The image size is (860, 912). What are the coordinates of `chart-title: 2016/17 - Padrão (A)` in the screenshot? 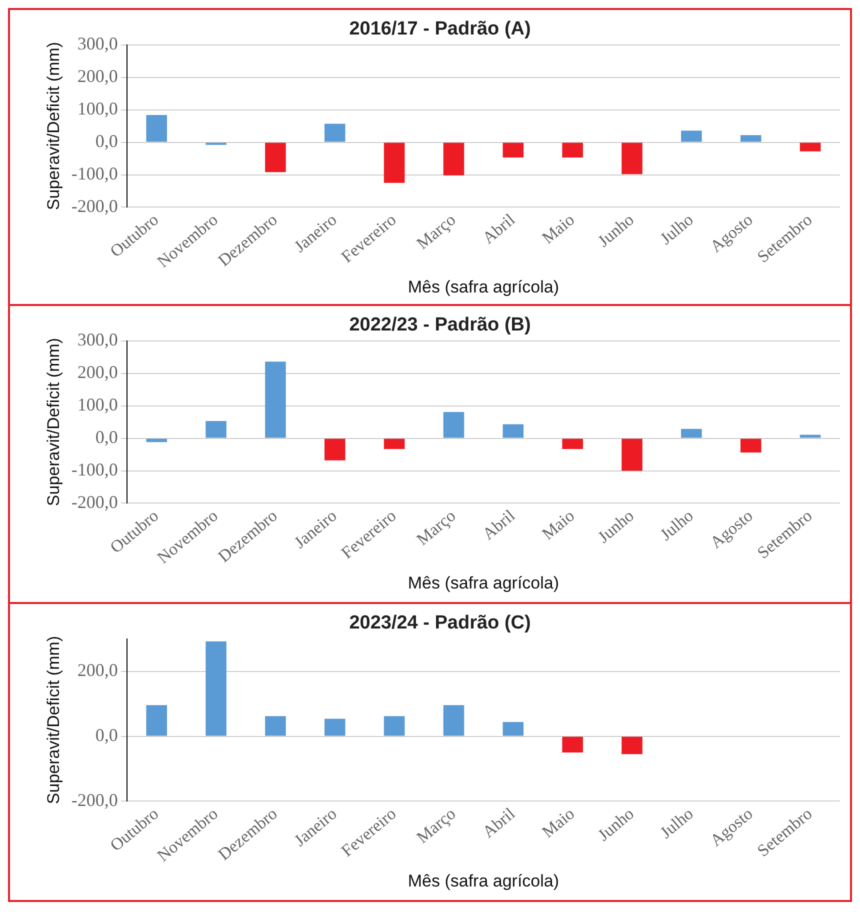 It's located at (440, 29).